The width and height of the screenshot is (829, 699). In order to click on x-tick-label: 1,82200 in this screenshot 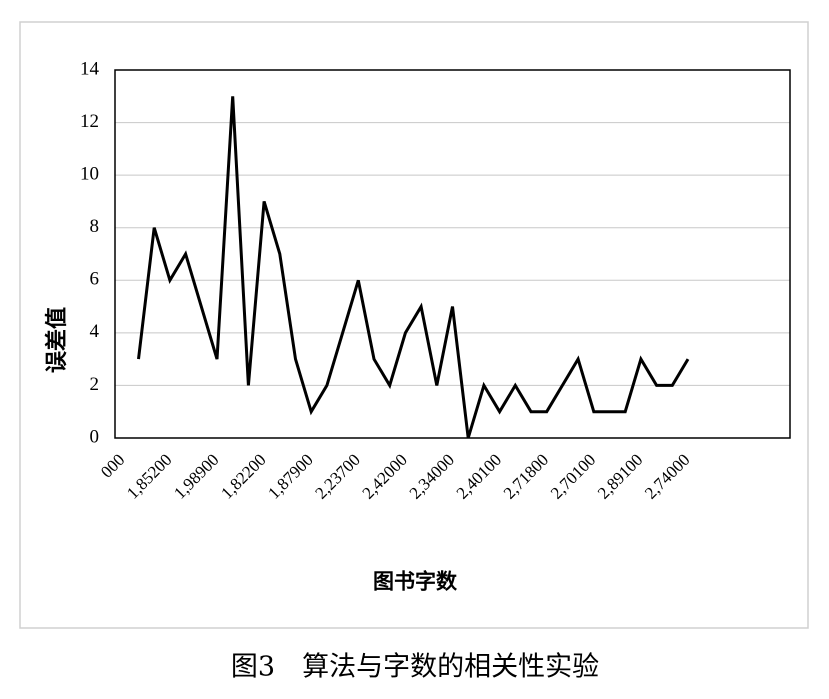, I will do `click(243, 476)`.